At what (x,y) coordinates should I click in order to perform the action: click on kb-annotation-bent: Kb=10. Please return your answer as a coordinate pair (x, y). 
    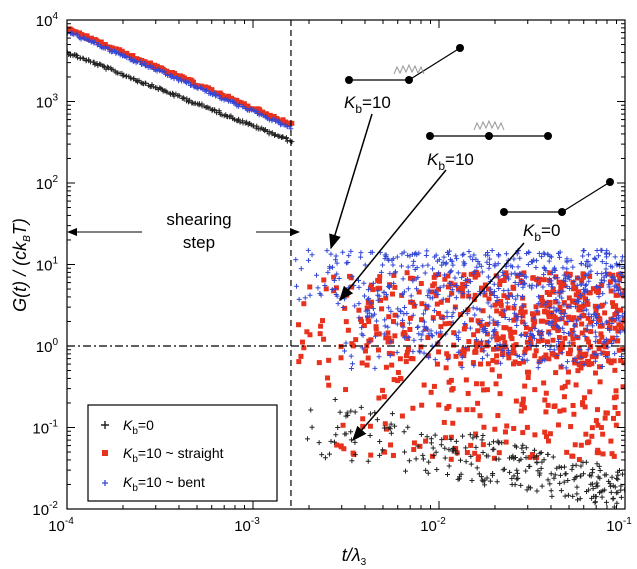
    Looking at the image, I should click on (396, 147).